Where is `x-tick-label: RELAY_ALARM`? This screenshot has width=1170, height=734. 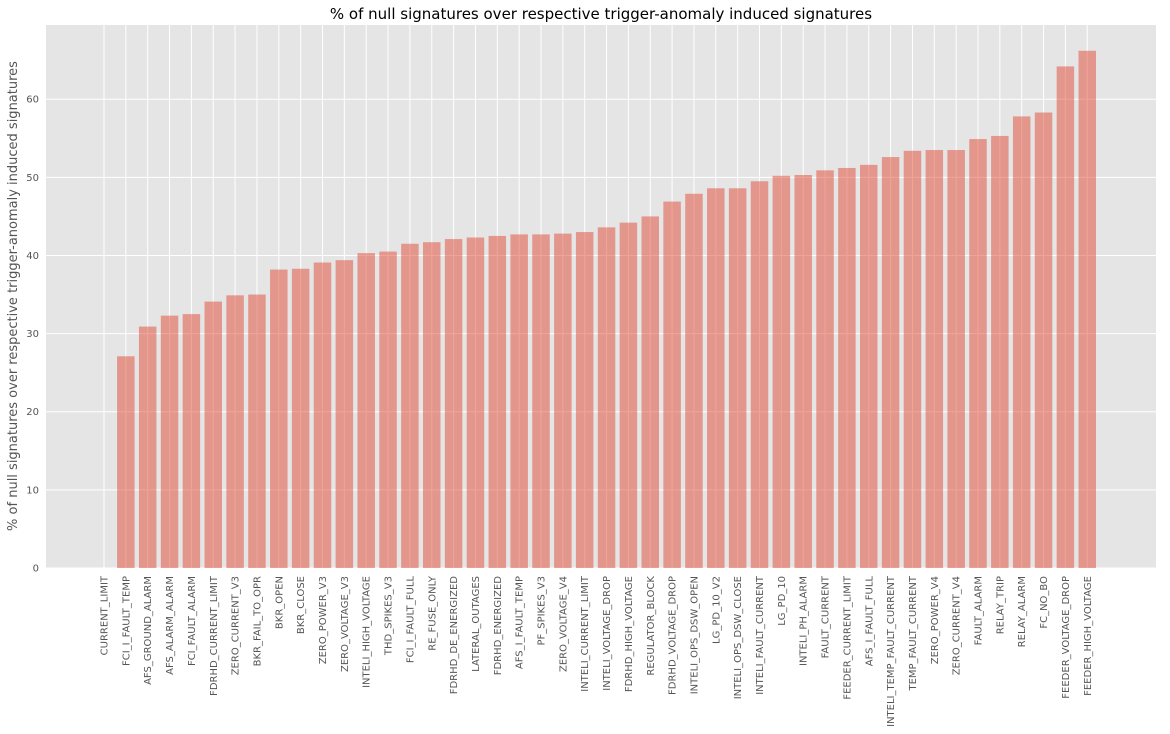
x-tick-label: RELAY_ALARM is located at coordinates (1022, 611).